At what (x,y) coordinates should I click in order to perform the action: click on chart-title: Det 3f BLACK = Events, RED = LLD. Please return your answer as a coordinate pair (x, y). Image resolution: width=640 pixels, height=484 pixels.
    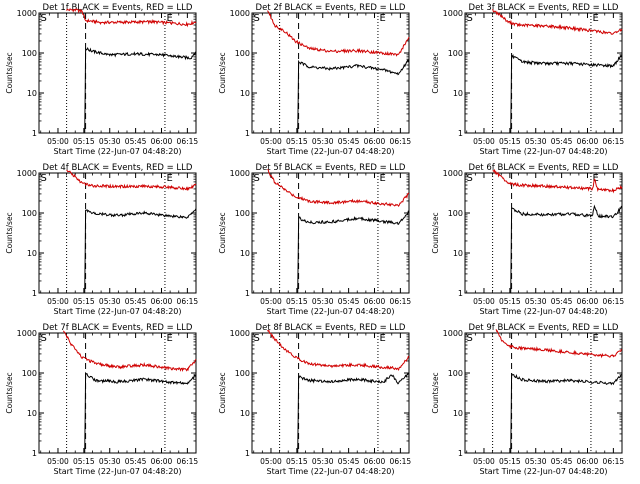
    Looking at the image, I should click on (544, 8).